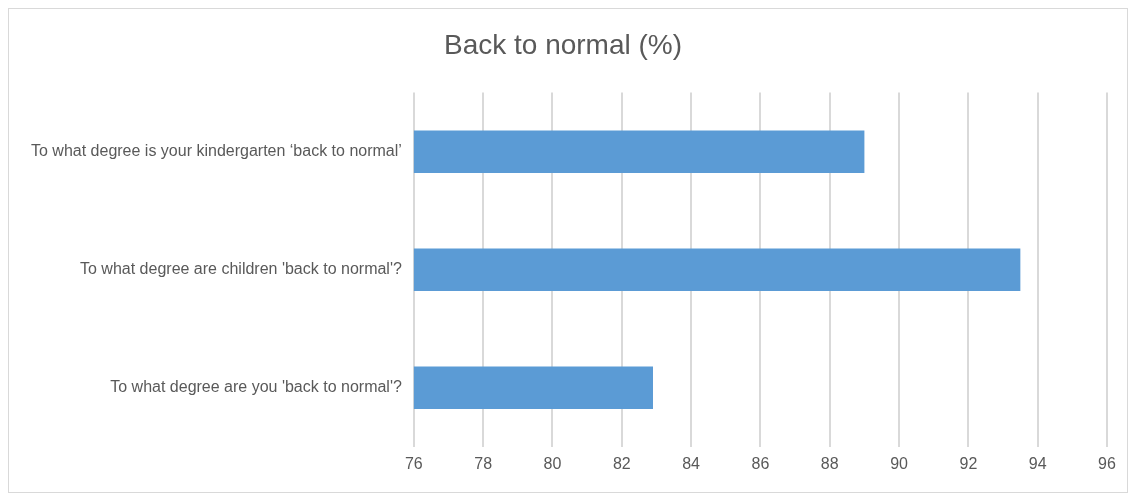 This screenshot has width=1136, height=501. What do you see at coordinates (563, 44) in the screenshot?
I see `chart-title: Back to normal (%)` at bounding box center [563, 44].